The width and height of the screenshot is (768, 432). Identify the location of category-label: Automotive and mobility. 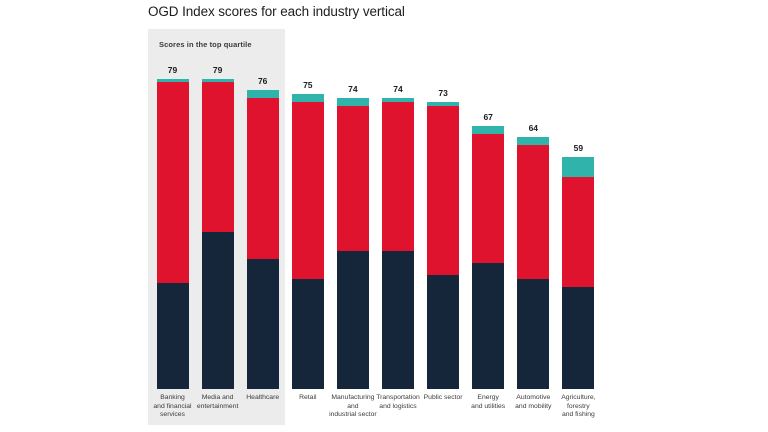
(533, 402).